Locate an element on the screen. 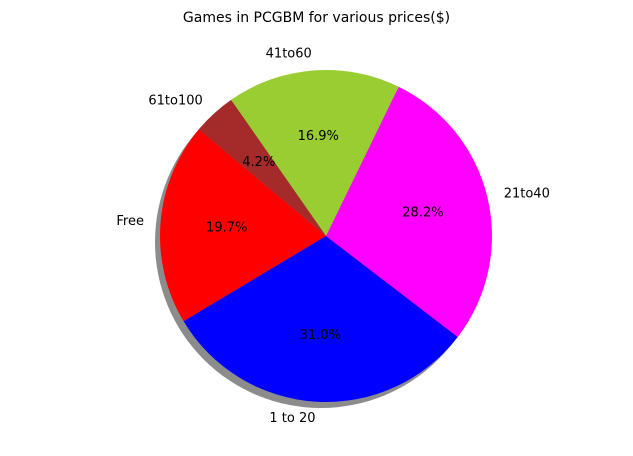 The width and height of the screenshot is (633, 456). pie-slice-21to40 is located at coordinates (409, 212).